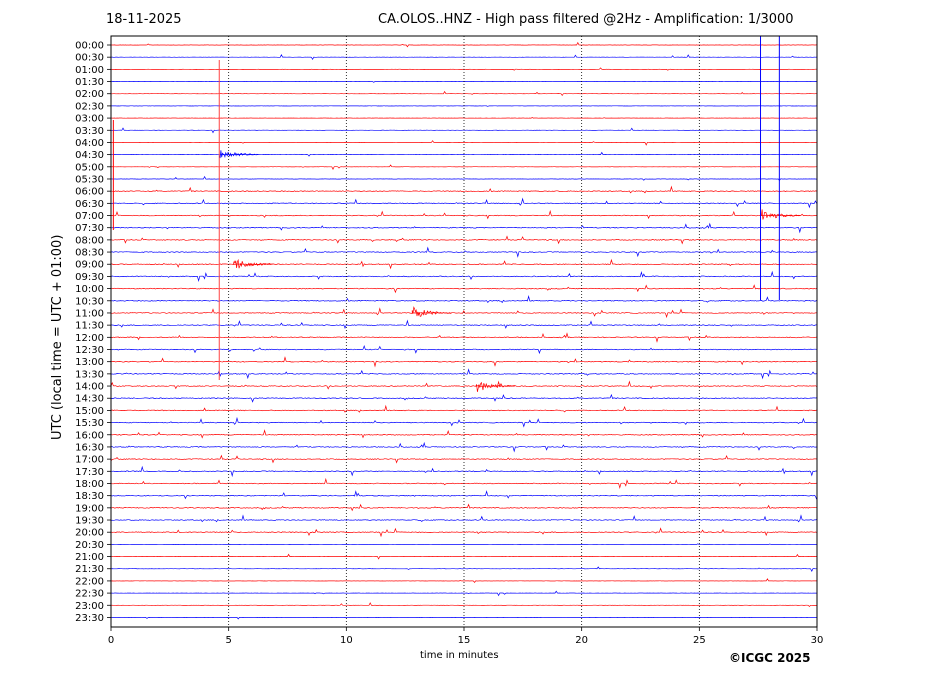  What do you see at coordinates (89, 496) in the screenshot?
I see `y-tick-label: 18:30` at bounding box center [89, 496].